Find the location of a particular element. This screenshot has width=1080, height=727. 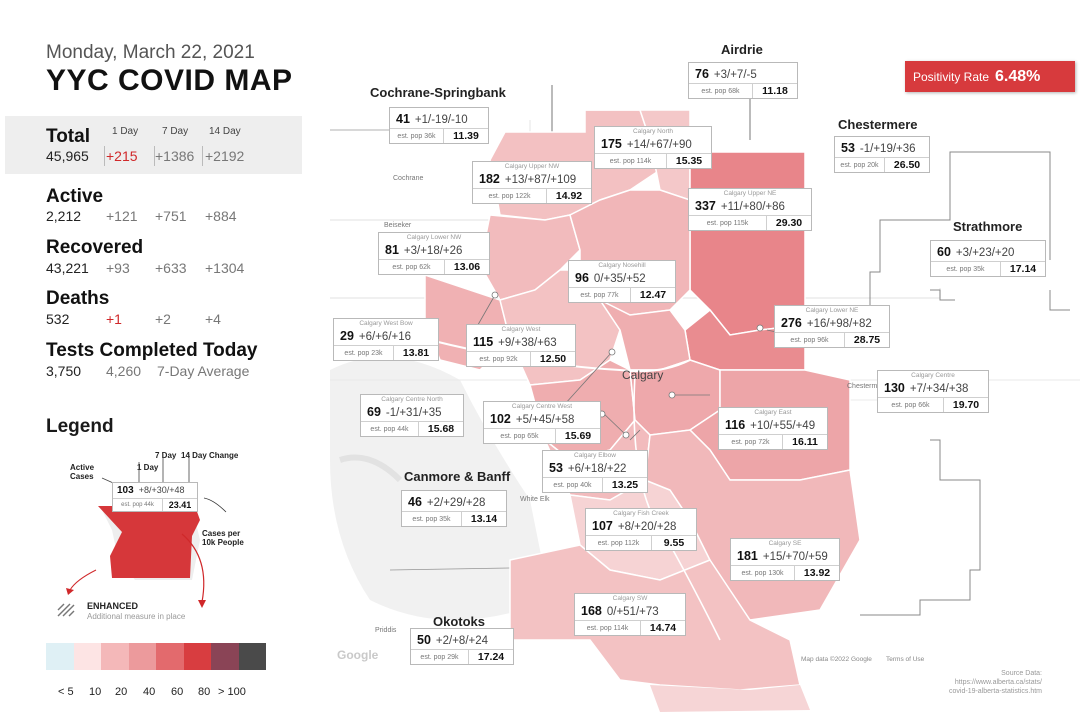

legend-diagram is located at coordinates (142, 535).